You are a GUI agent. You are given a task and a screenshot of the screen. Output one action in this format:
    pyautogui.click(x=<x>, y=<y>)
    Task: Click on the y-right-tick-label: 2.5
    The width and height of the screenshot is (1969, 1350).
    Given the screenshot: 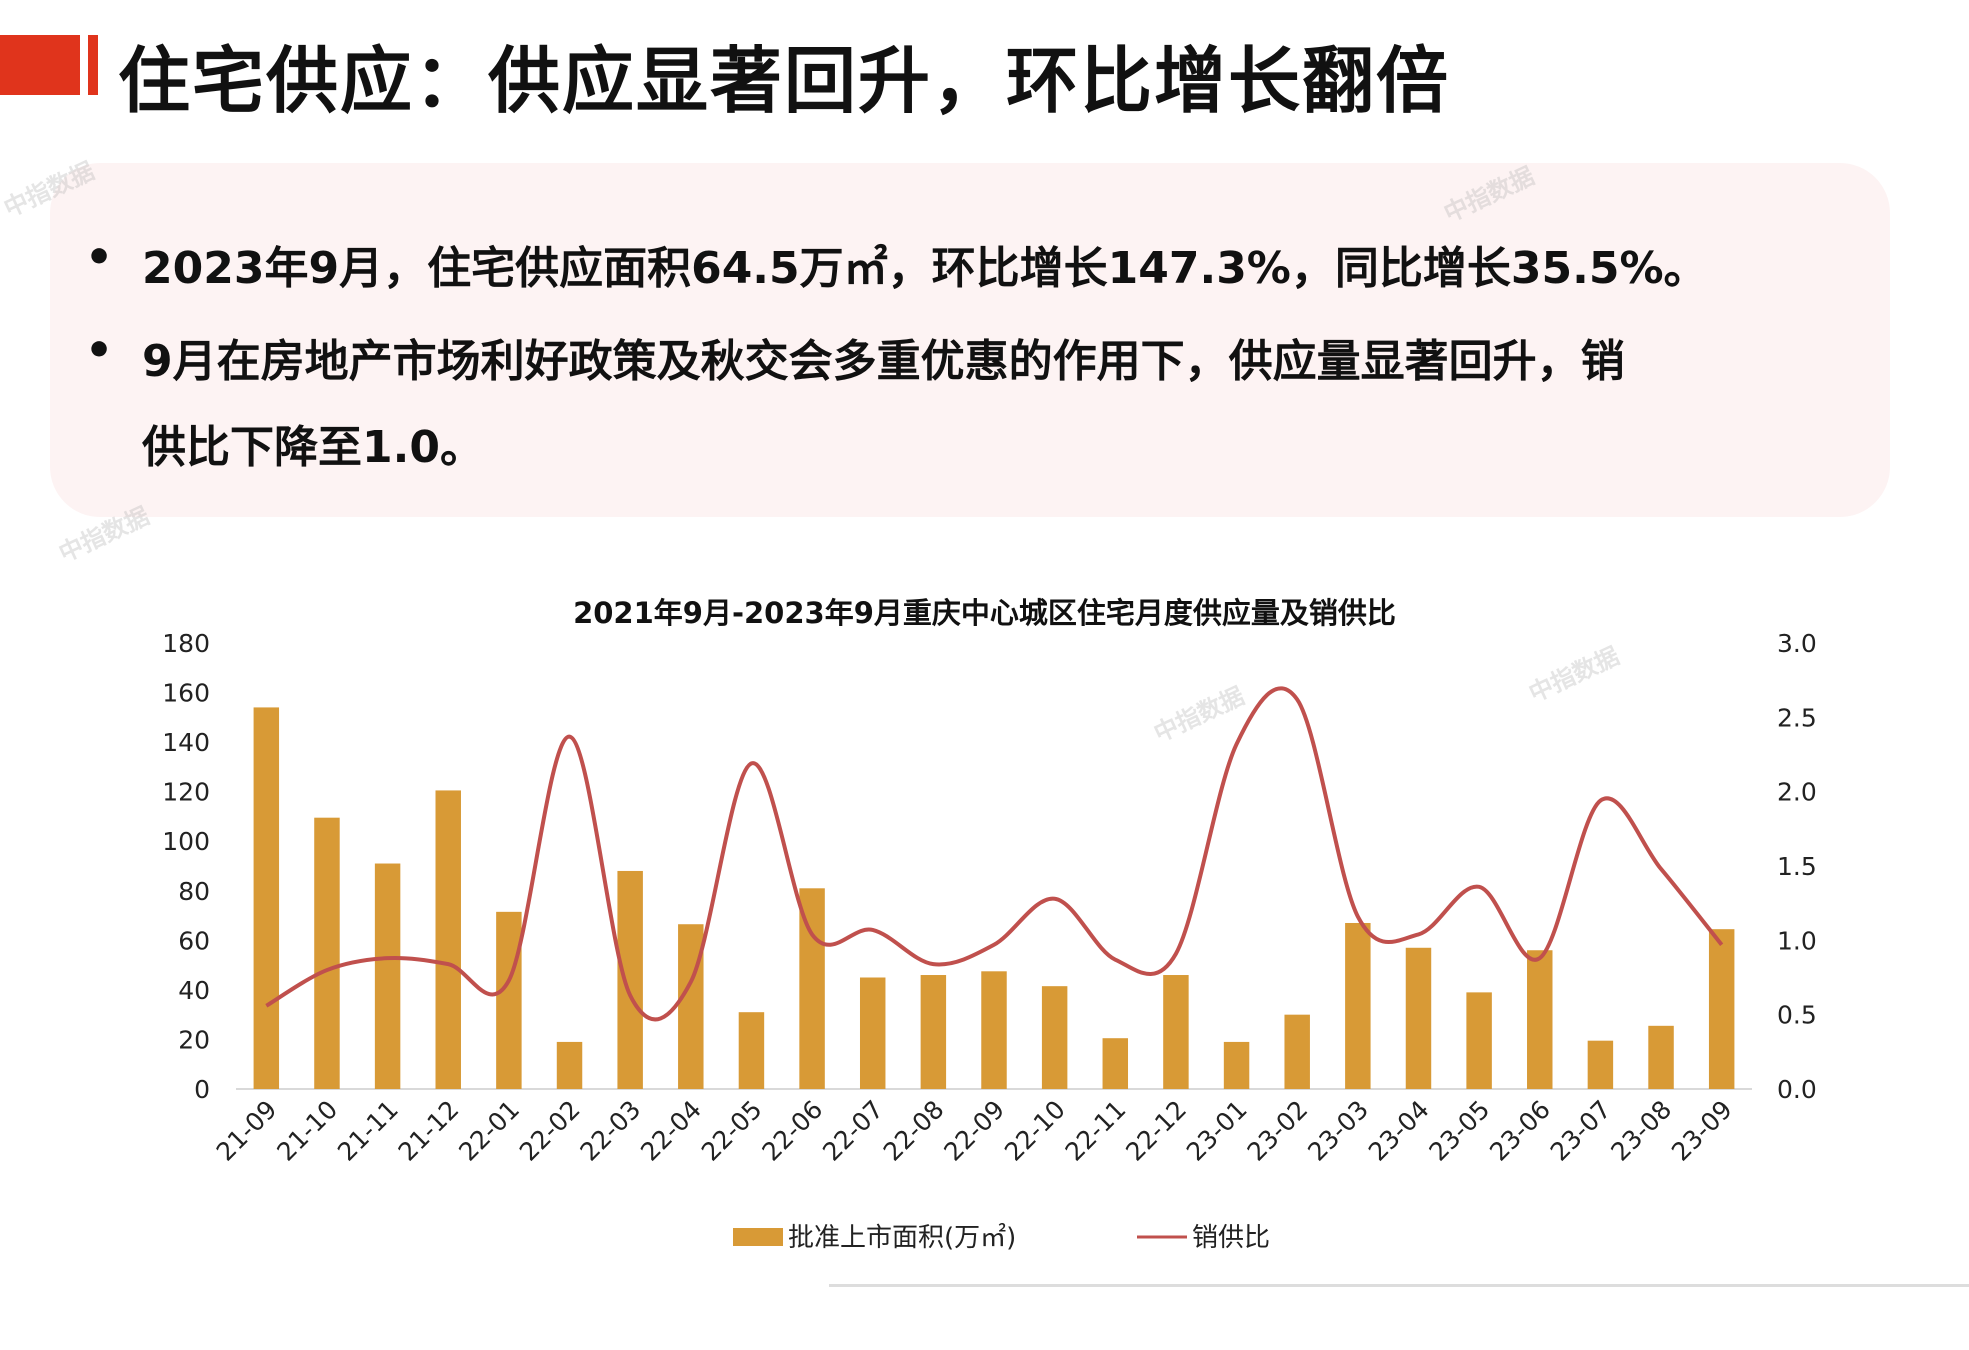 What is the action you would take?
    pyautogui.click(x=1797, y=717)
    